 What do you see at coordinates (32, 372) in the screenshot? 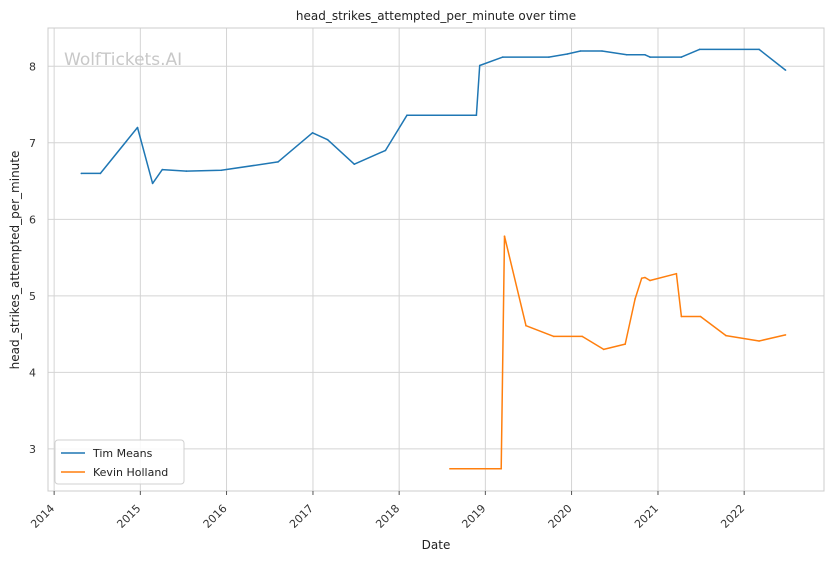
I see `y-tick-label: 4` at bounding box center [32, 372].